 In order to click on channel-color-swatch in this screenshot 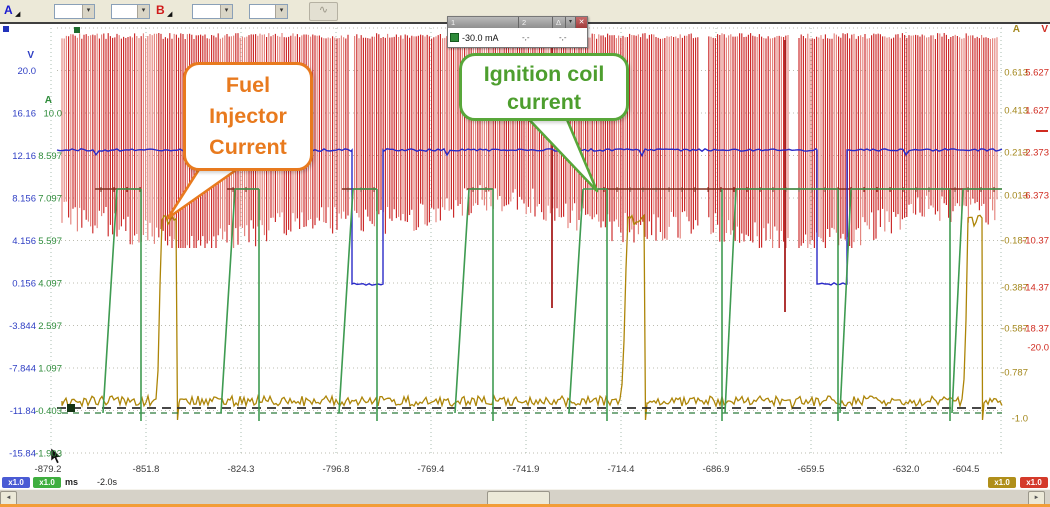, I will do `click(454, 37)`.